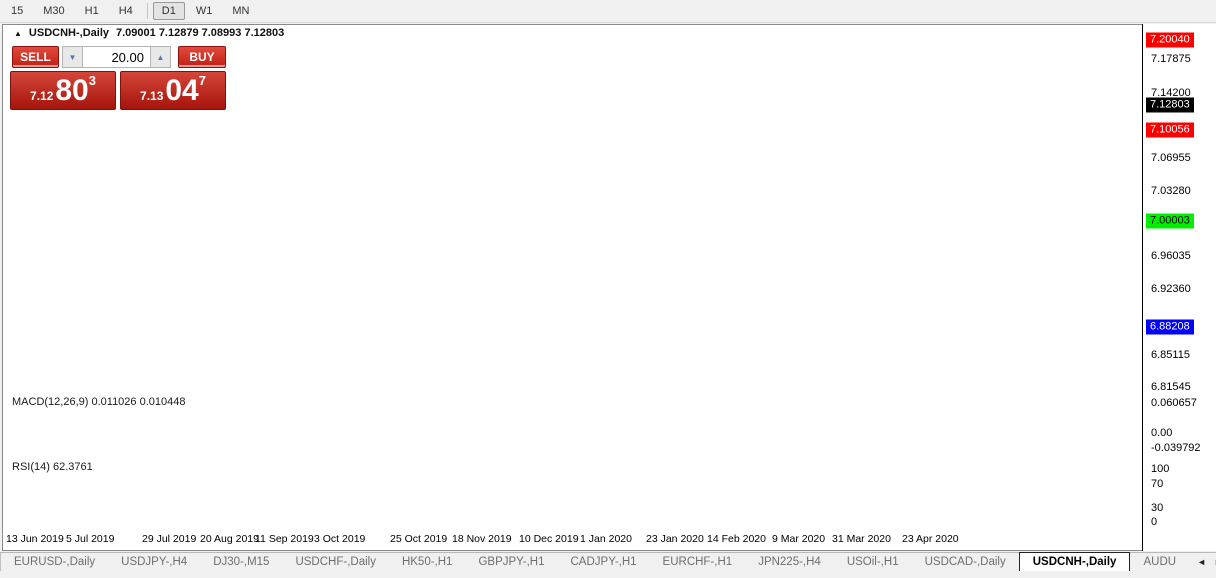  Describe the element at coordinates (72, 90) in the screenshot. I see `sell-price-big: 80` at that location.